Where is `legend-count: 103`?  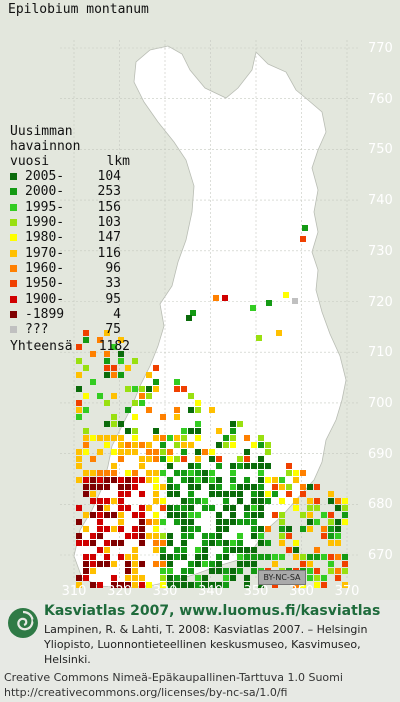
legend-count: 103 is located at coordinates (109, 223).